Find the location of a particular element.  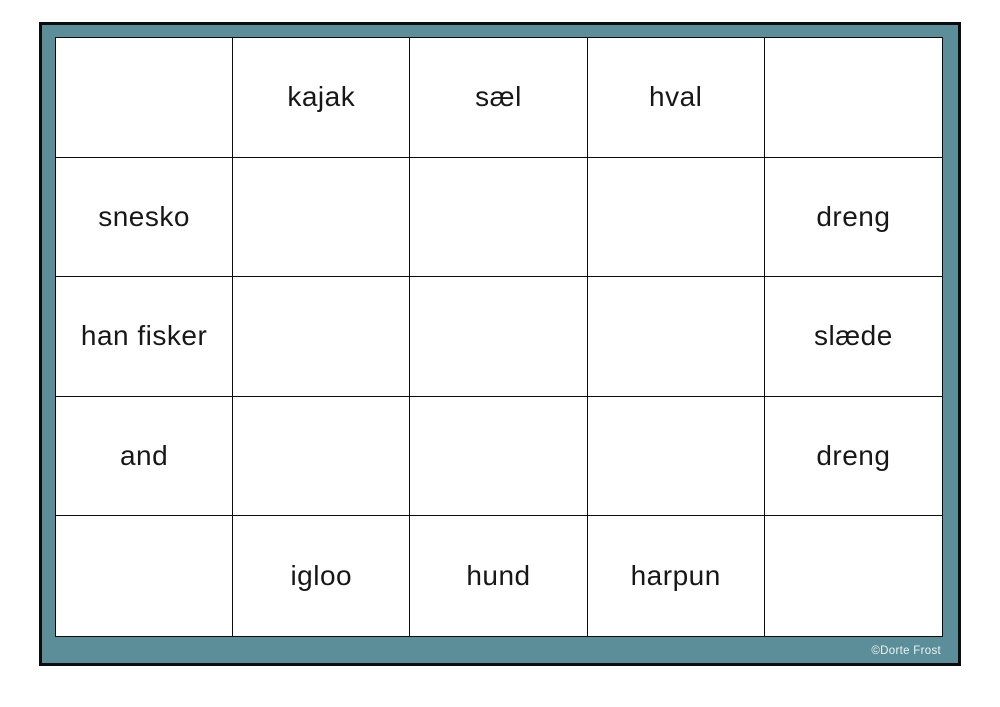

cell-word-label: hval is located at coordinates (676, 97).